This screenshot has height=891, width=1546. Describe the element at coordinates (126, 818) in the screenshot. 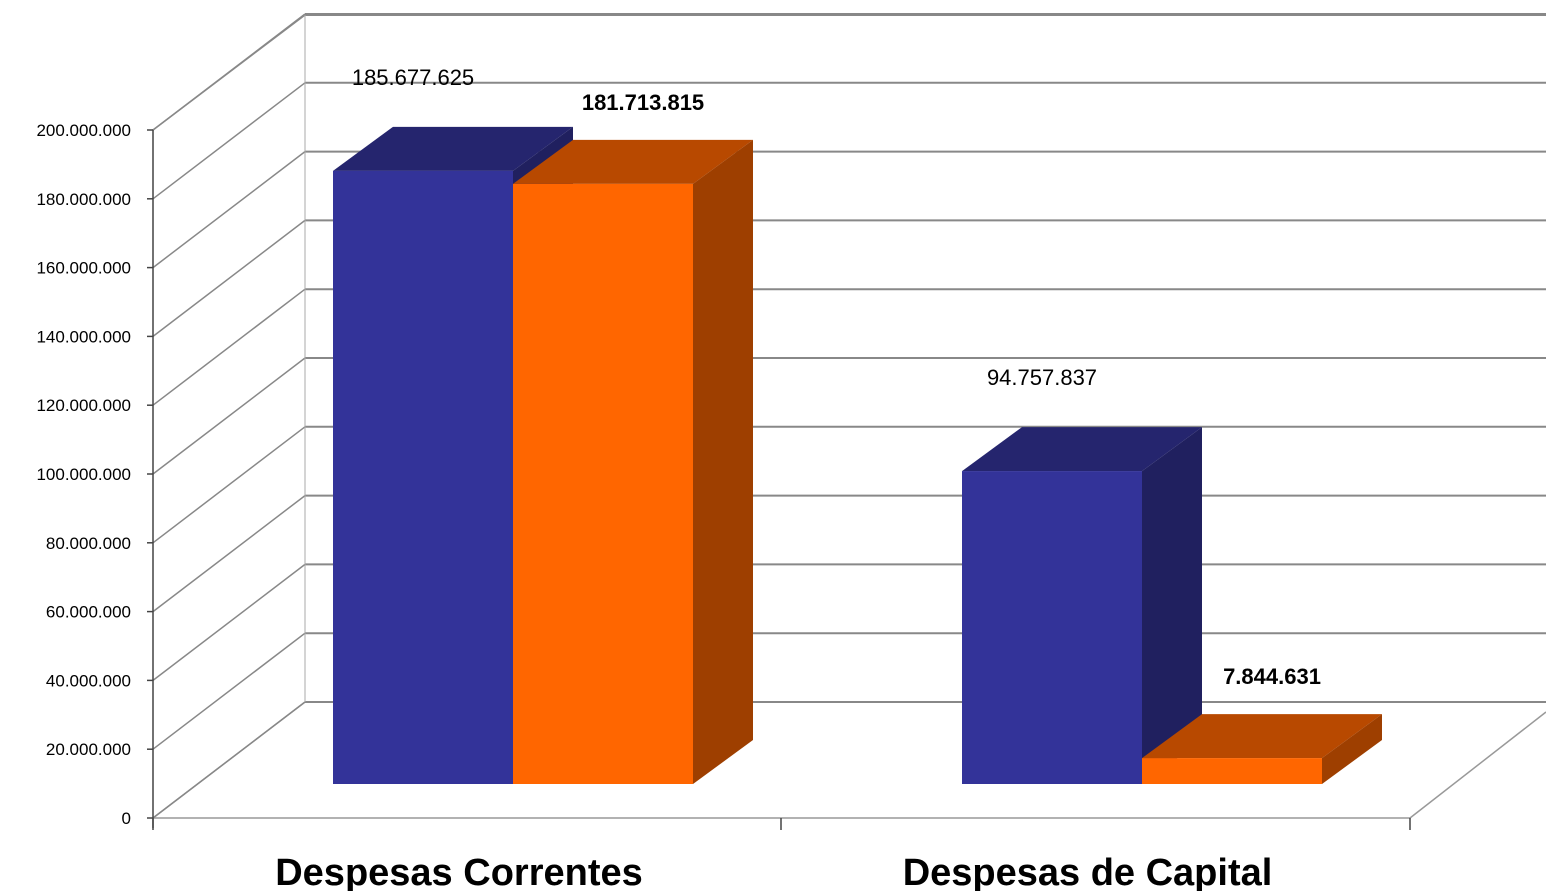

I see `y-tick-label: 0` at that location.